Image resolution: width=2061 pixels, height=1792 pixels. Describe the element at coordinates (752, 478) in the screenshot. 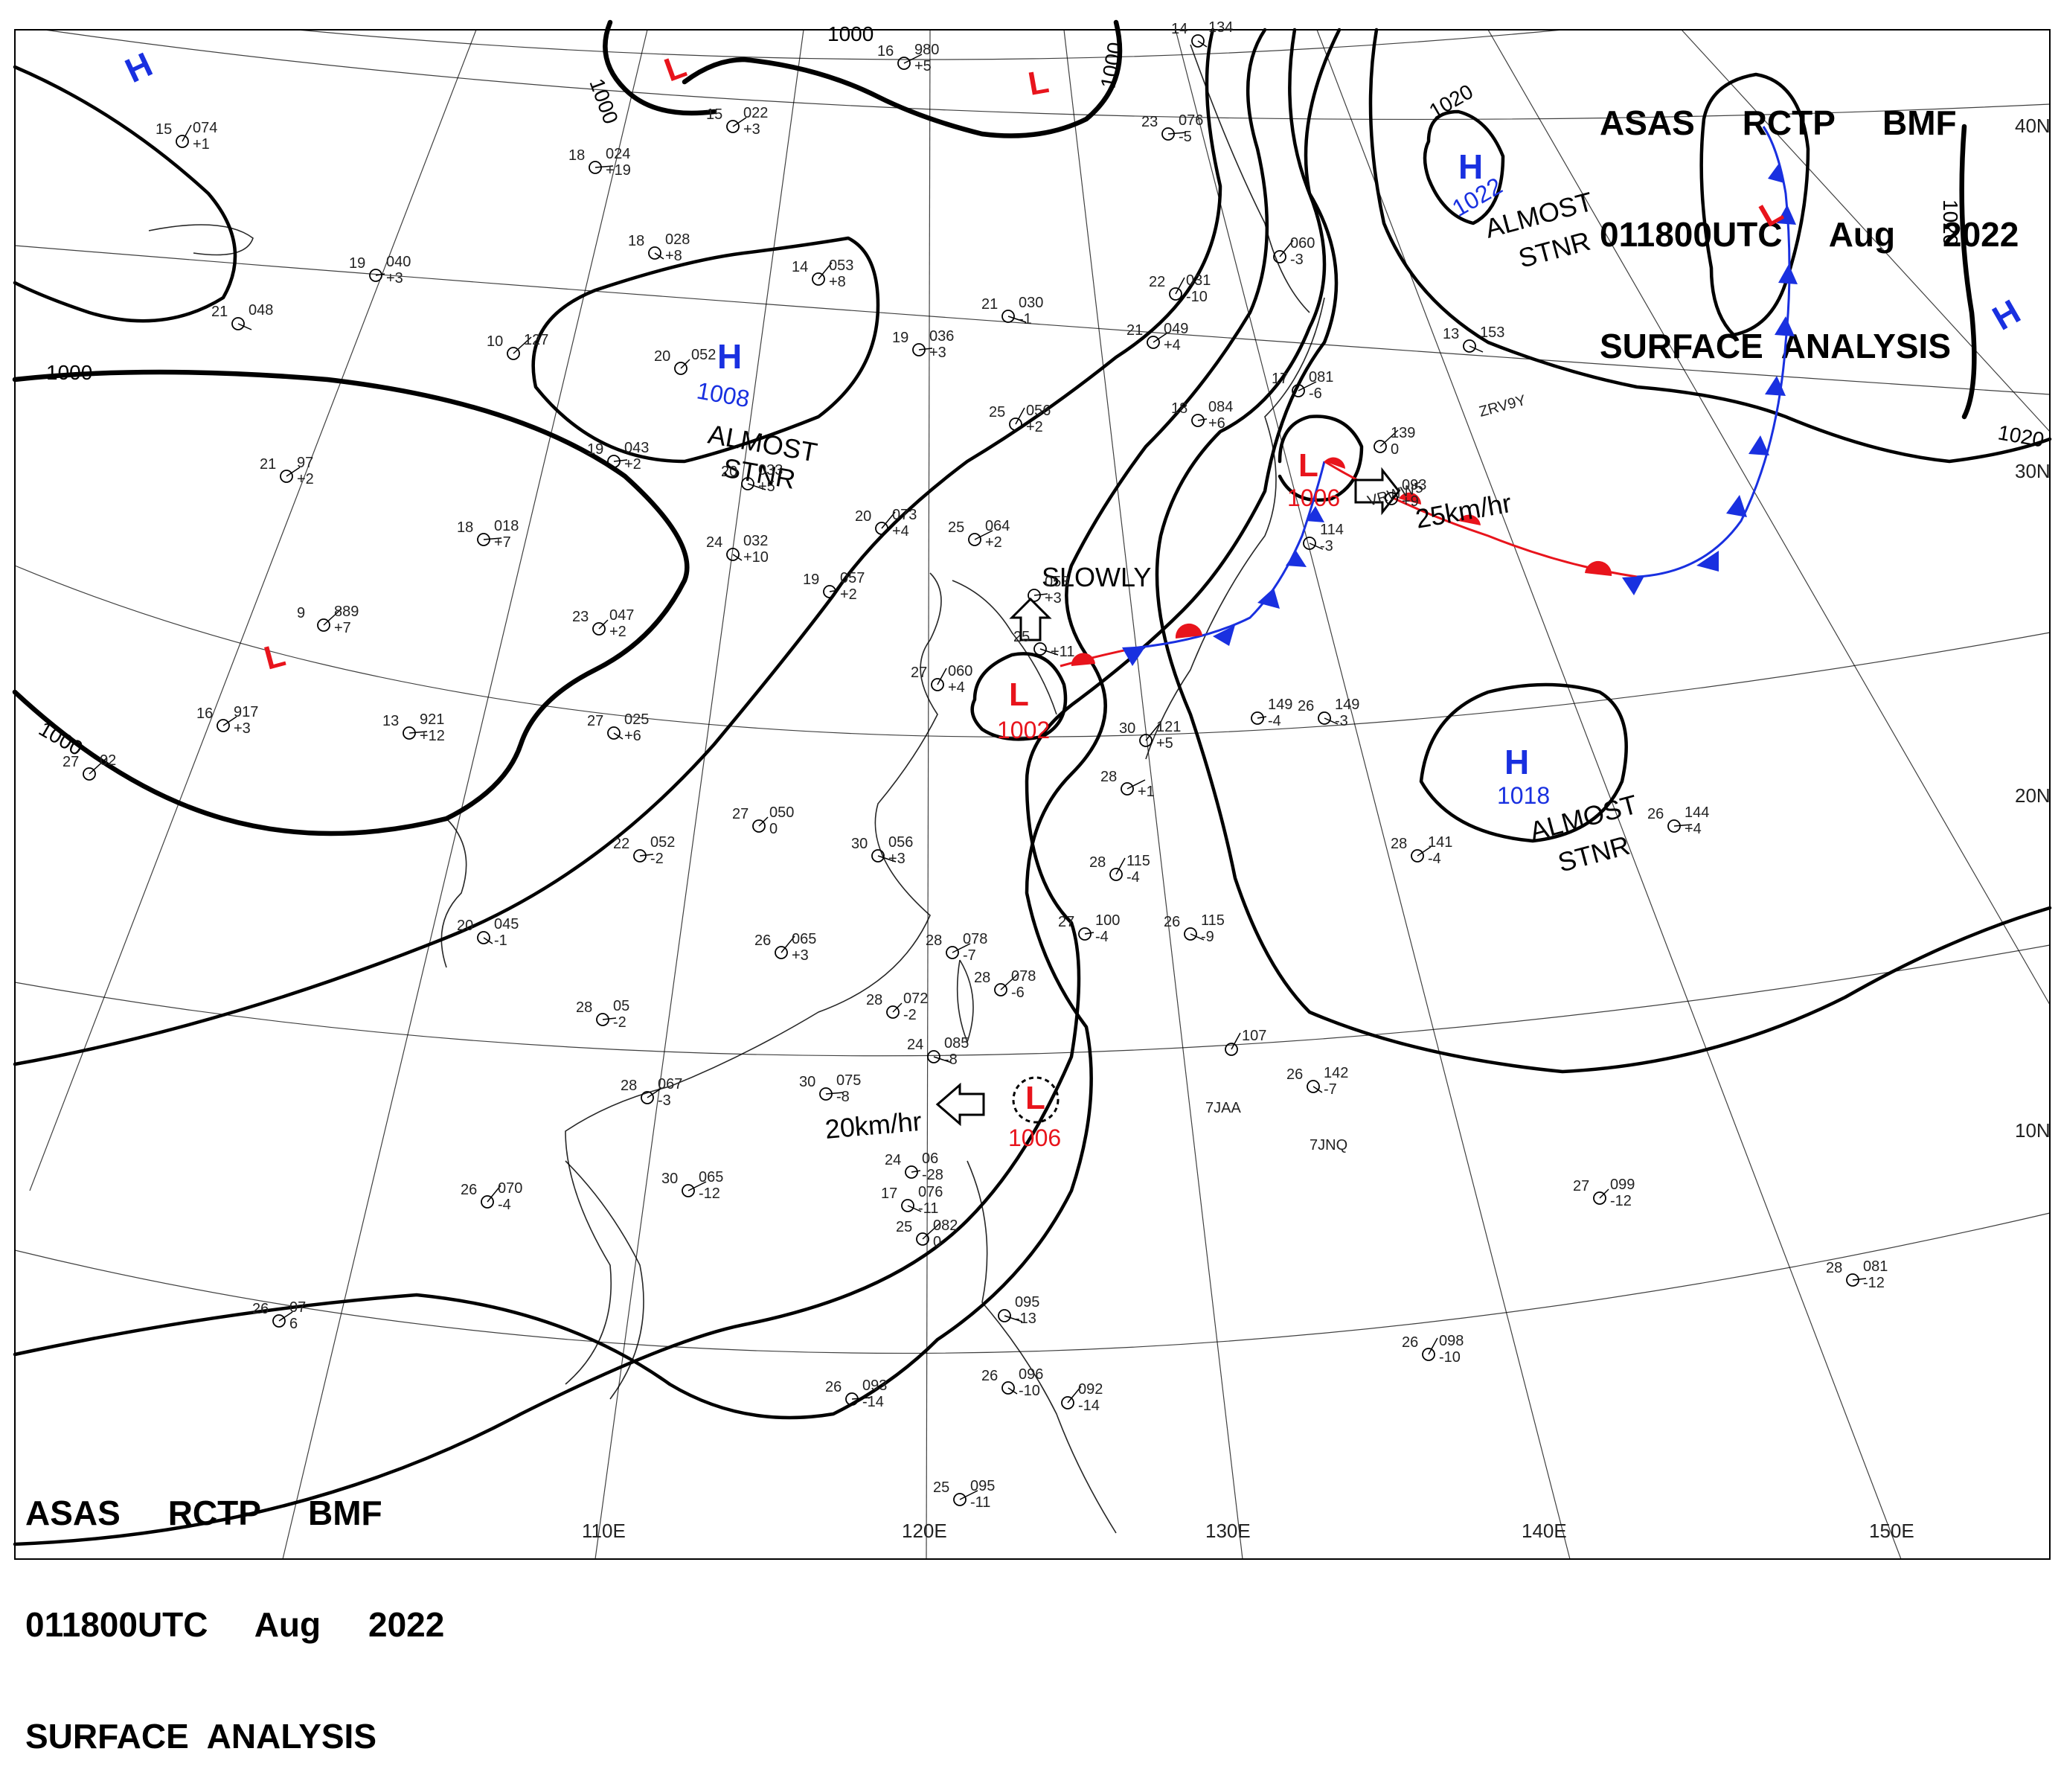

I see `station-plot: 20 033+5` at that location.